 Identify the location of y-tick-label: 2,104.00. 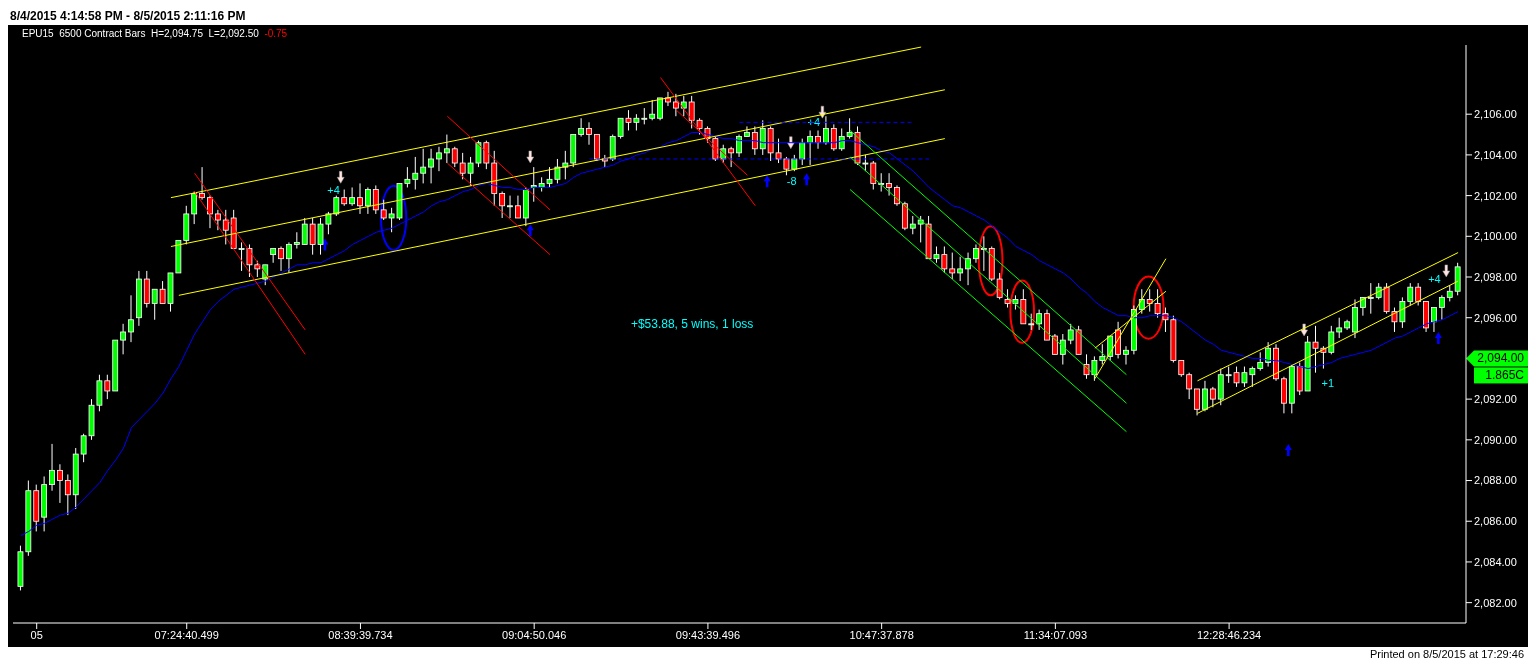
(1495, 154).